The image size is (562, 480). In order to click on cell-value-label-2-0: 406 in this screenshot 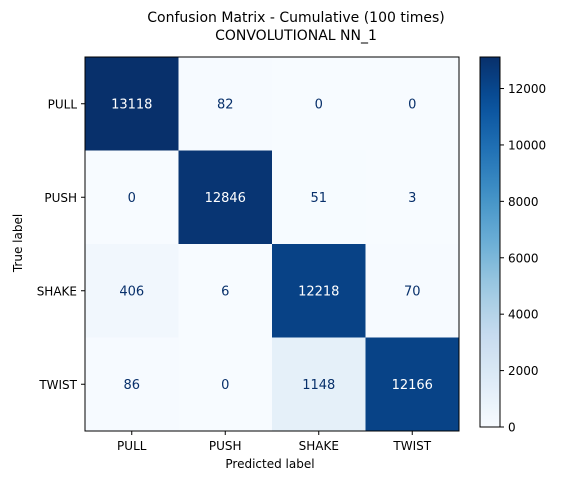, I will do `click(131, 291)`.